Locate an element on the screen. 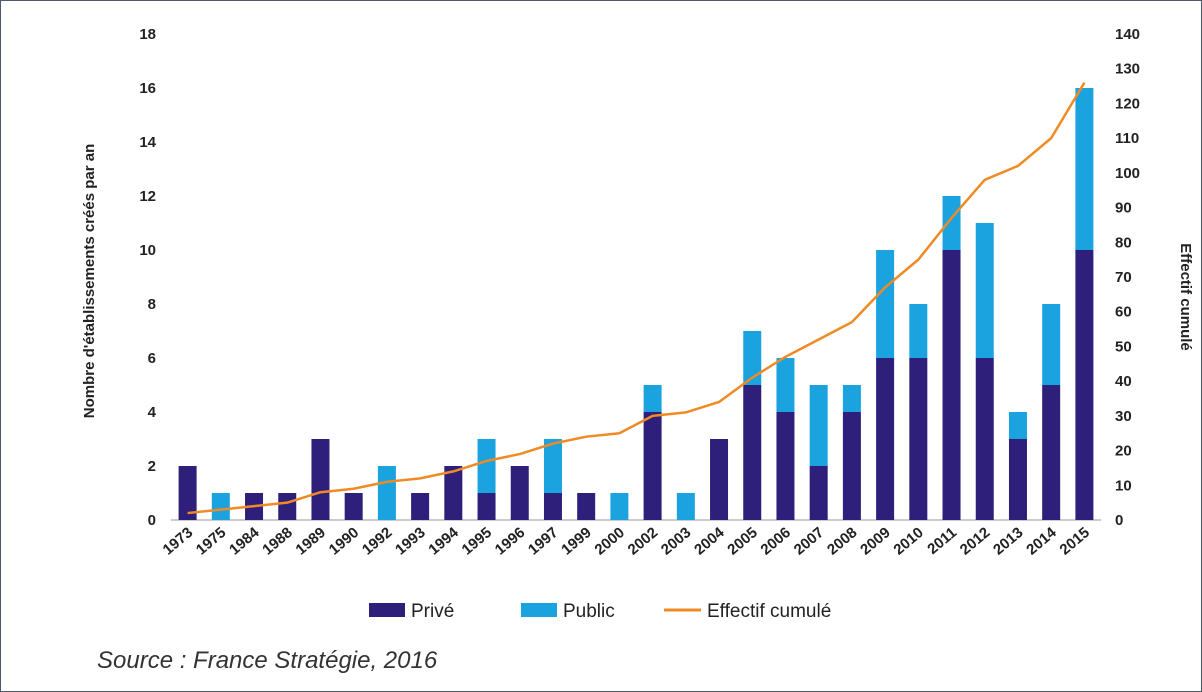 This screenshot has width=1202, height=692. y2-tick-60: 60 is located at coordinates (1123, 312).